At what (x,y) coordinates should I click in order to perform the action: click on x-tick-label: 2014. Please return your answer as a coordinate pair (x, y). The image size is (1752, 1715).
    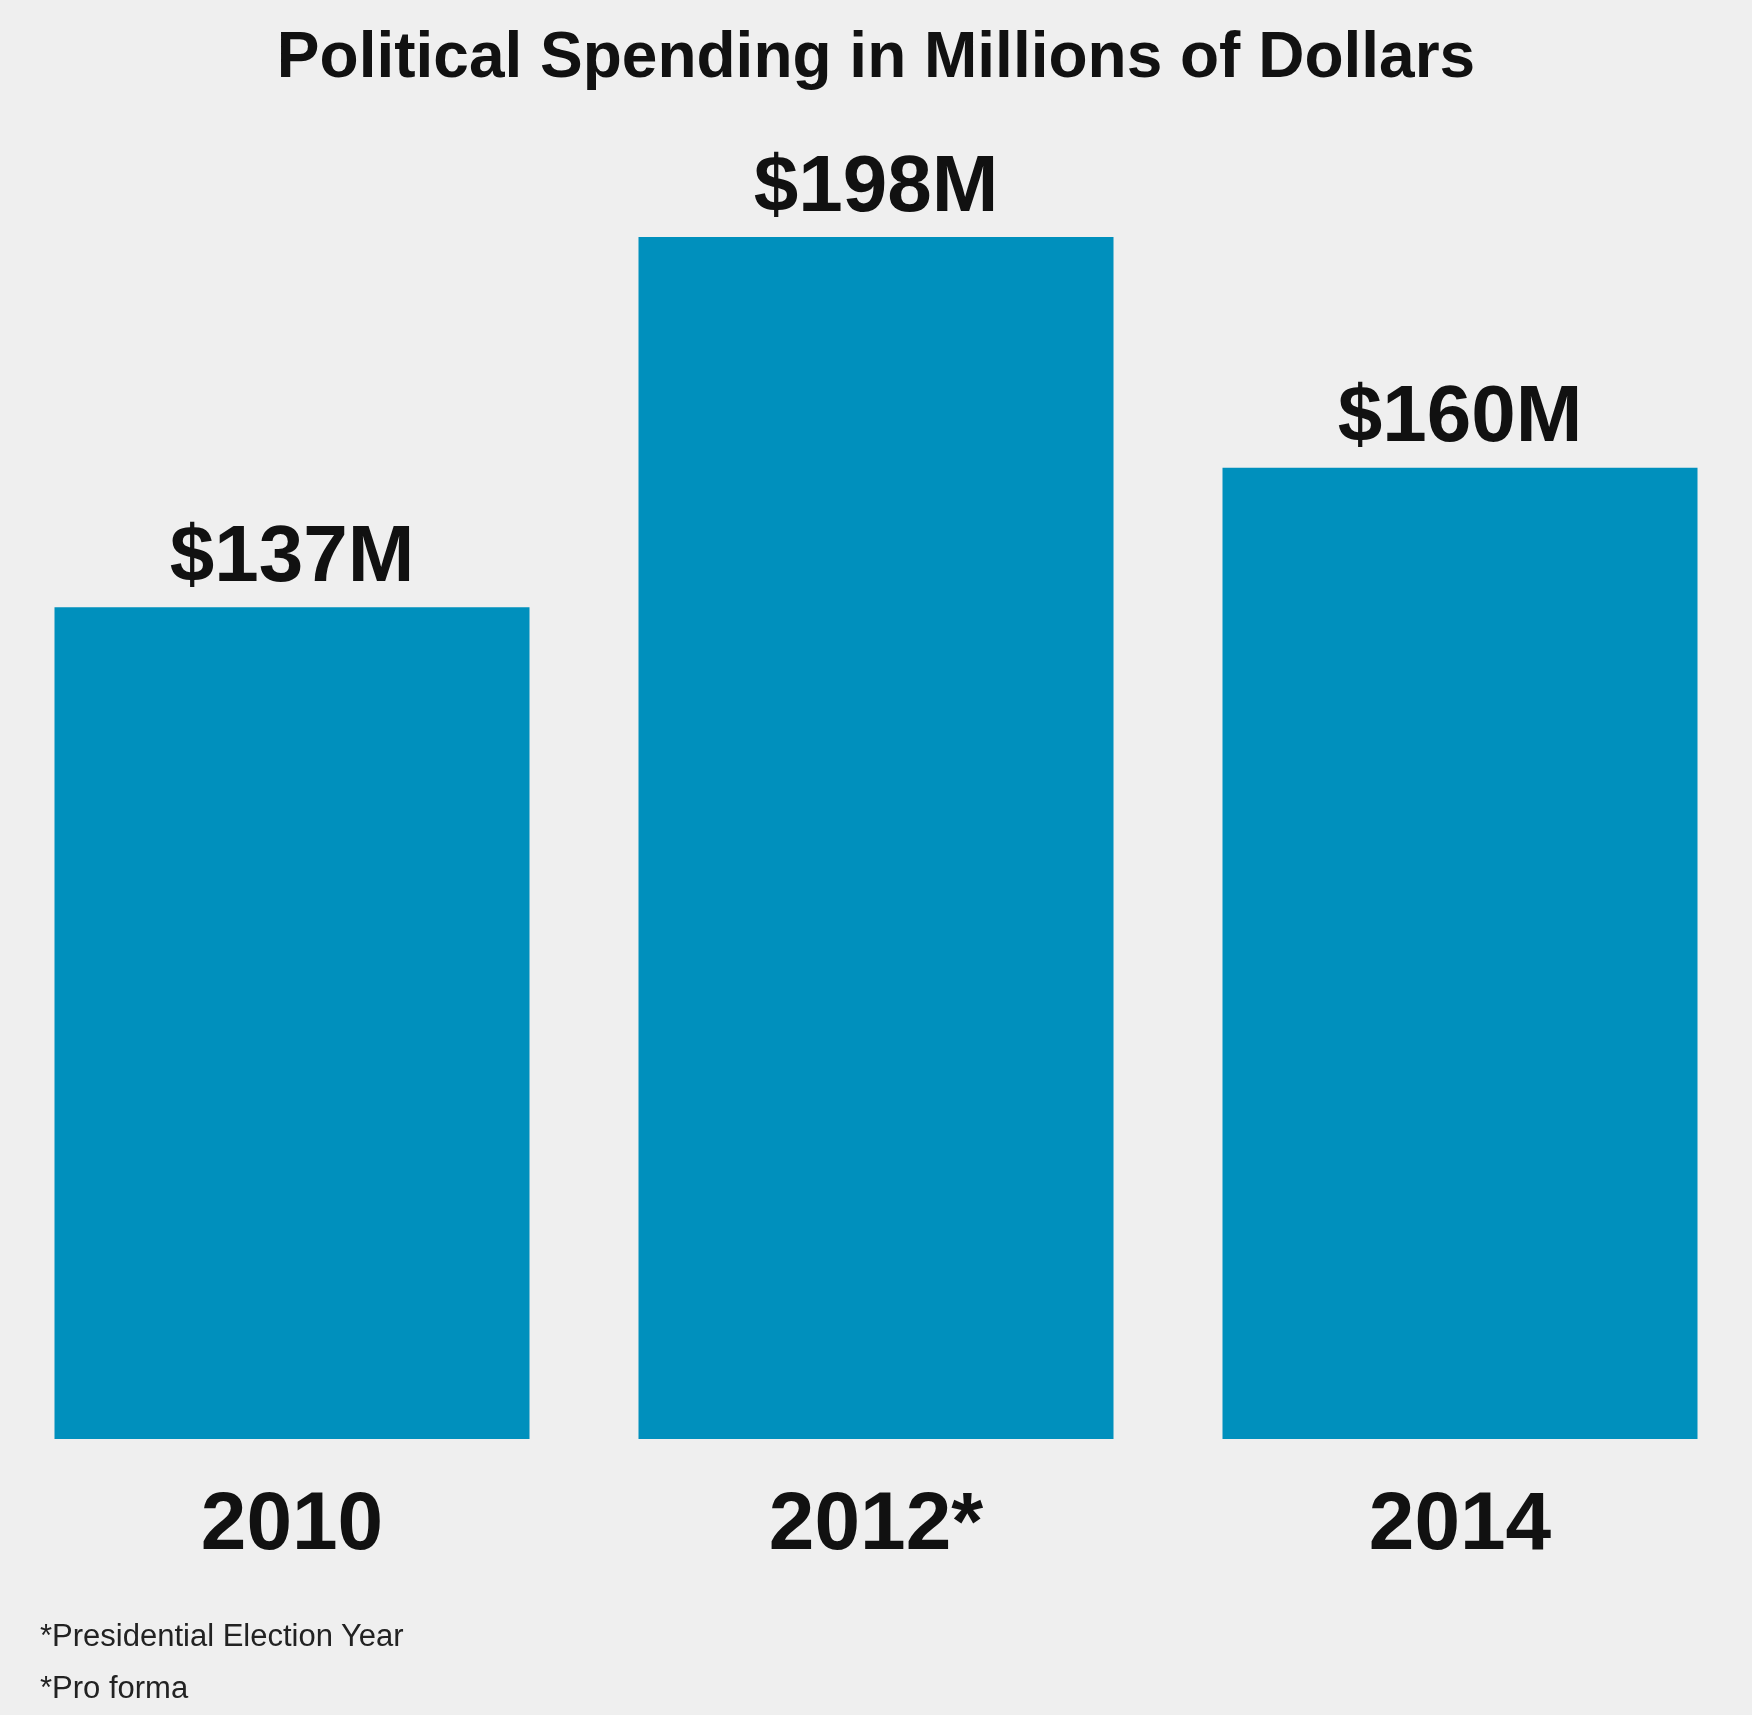
    Looking at the image, I should click on (1460, 1520).